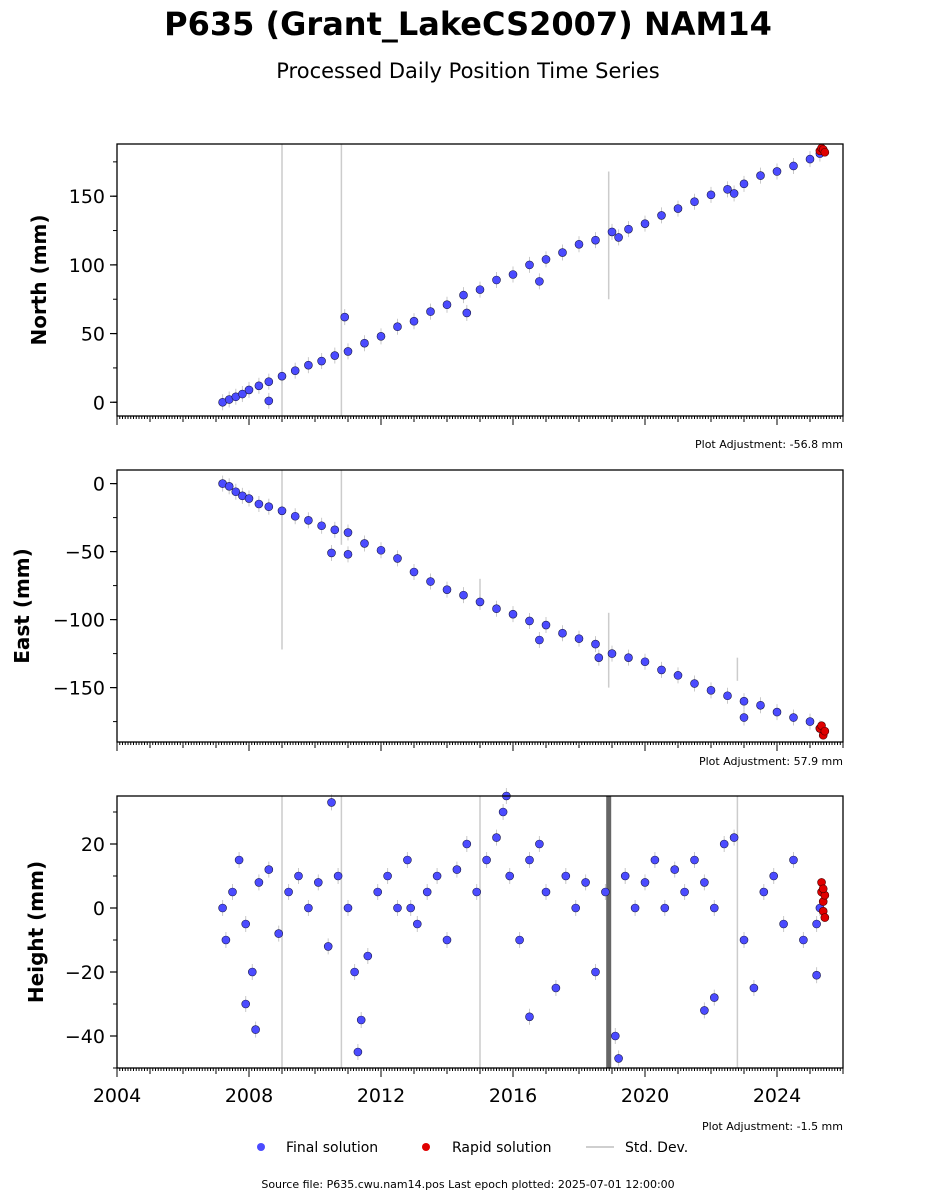 The image size is (937, 1200). Describe the element at coordinates (39, 279) in the screenshot. I see `north-ylabel: North (mm)` at that location.